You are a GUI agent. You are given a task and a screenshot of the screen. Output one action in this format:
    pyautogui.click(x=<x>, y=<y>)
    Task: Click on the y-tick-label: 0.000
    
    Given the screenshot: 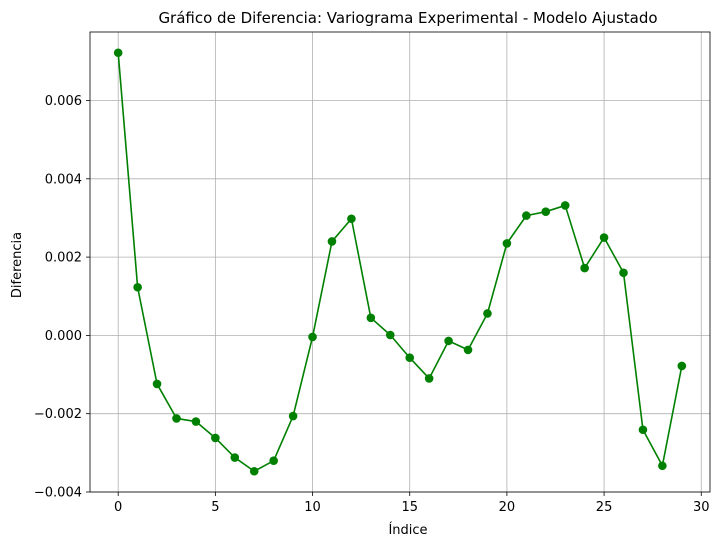 What is the action you would take?
    pyautogui.click(x=63, y=336)
    